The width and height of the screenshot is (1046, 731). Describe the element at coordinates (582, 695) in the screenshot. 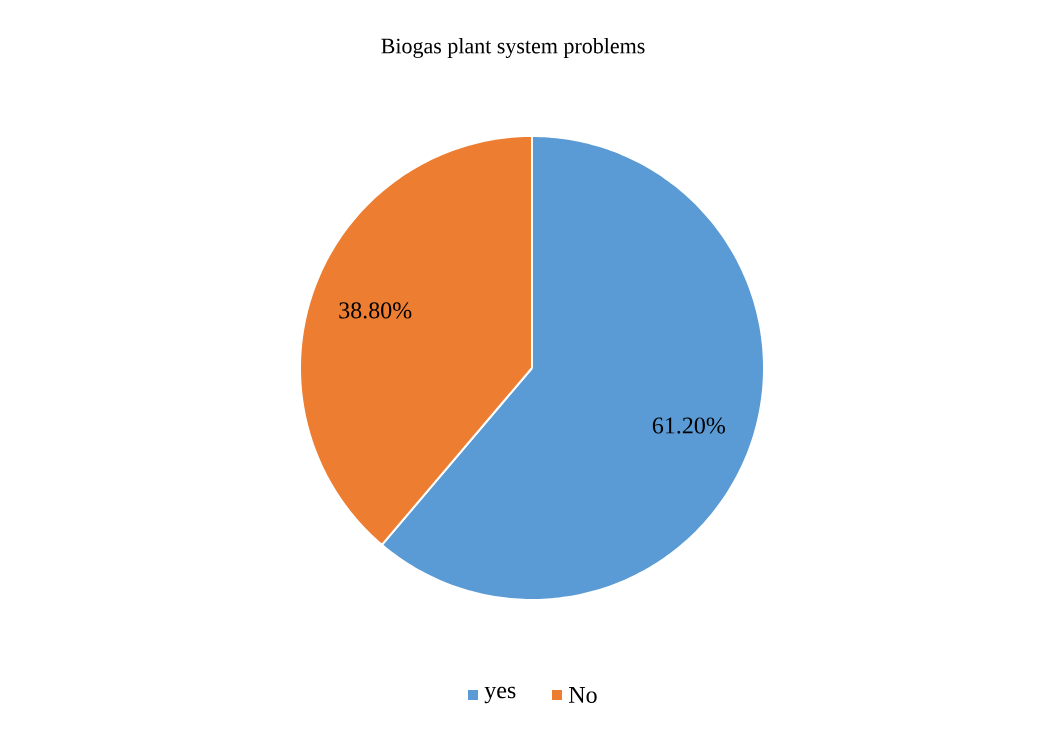

I see `legend-label: No` at that location.